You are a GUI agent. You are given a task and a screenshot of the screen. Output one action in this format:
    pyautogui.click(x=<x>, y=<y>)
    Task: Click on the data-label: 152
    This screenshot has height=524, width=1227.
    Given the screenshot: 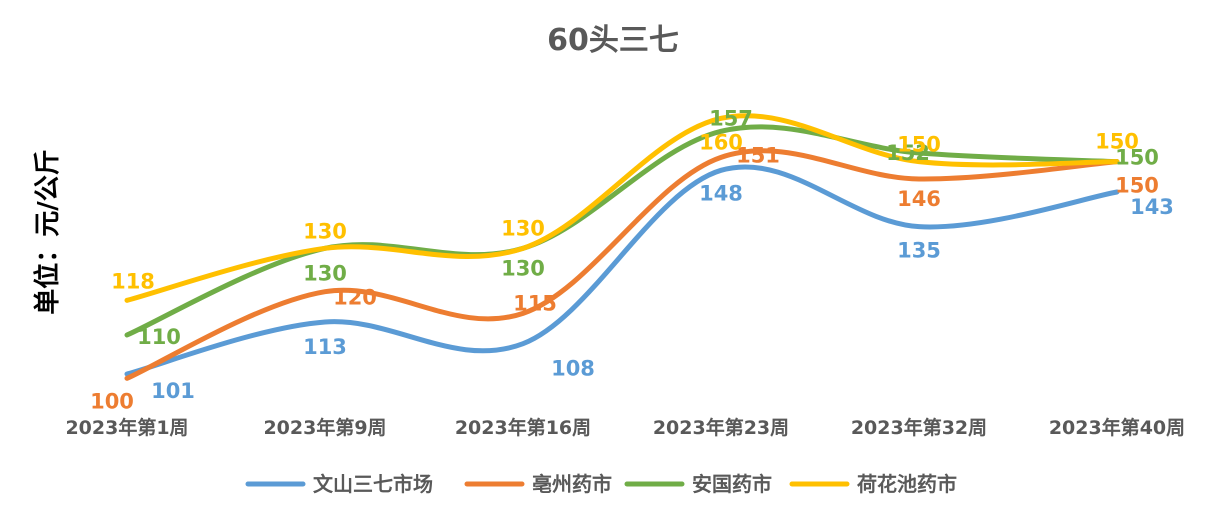 What is the action you would take?
    pyautogui.click(x=908, y=153)
    